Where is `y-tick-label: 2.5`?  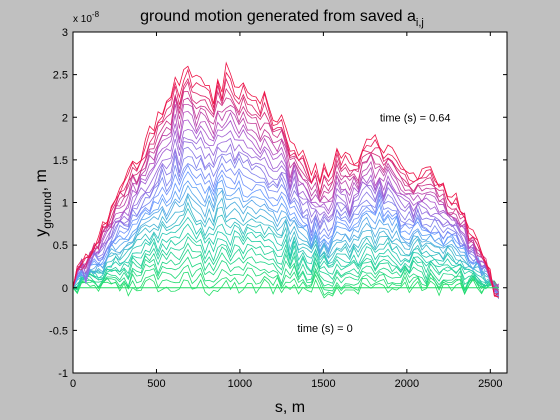 y-tick-label: 2.5 is located at coordinates (60, 76).